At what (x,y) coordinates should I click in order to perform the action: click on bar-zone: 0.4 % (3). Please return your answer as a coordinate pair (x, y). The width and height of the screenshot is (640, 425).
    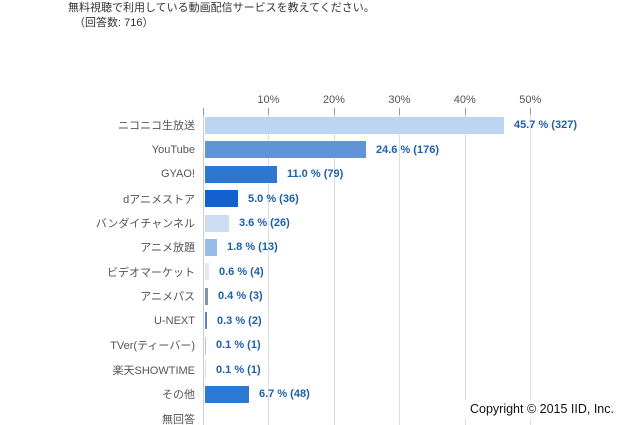
    Looking at the image, I should click on (422, 296).